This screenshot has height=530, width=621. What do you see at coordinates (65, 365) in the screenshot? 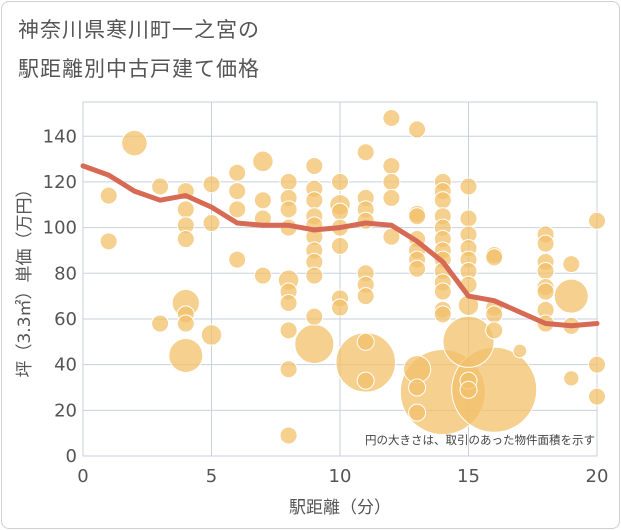
I see `y-tick-label: 40` at bounding box center [65, 365].